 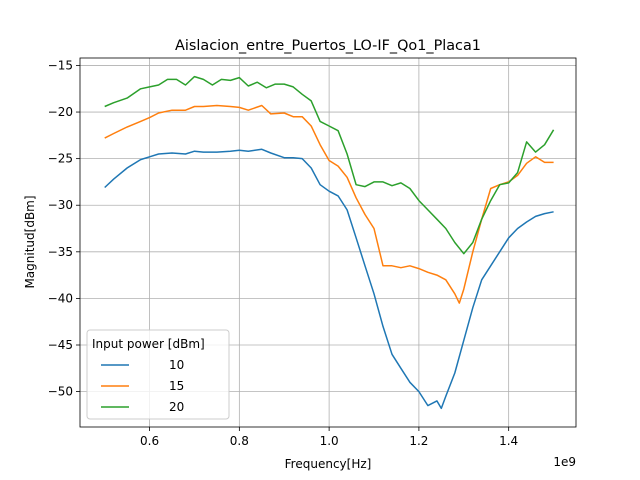 I want to click on legend-box, so click(x=158, y=374).